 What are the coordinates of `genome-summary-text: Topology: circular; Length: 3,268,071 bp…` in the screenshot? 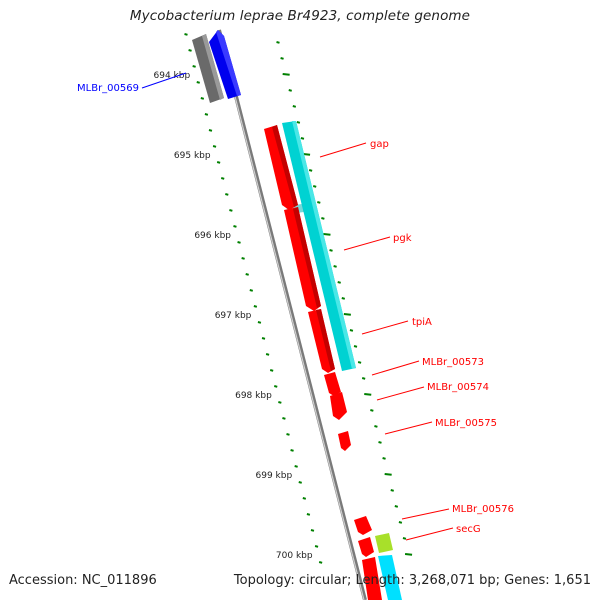 It's located at (412, 580).